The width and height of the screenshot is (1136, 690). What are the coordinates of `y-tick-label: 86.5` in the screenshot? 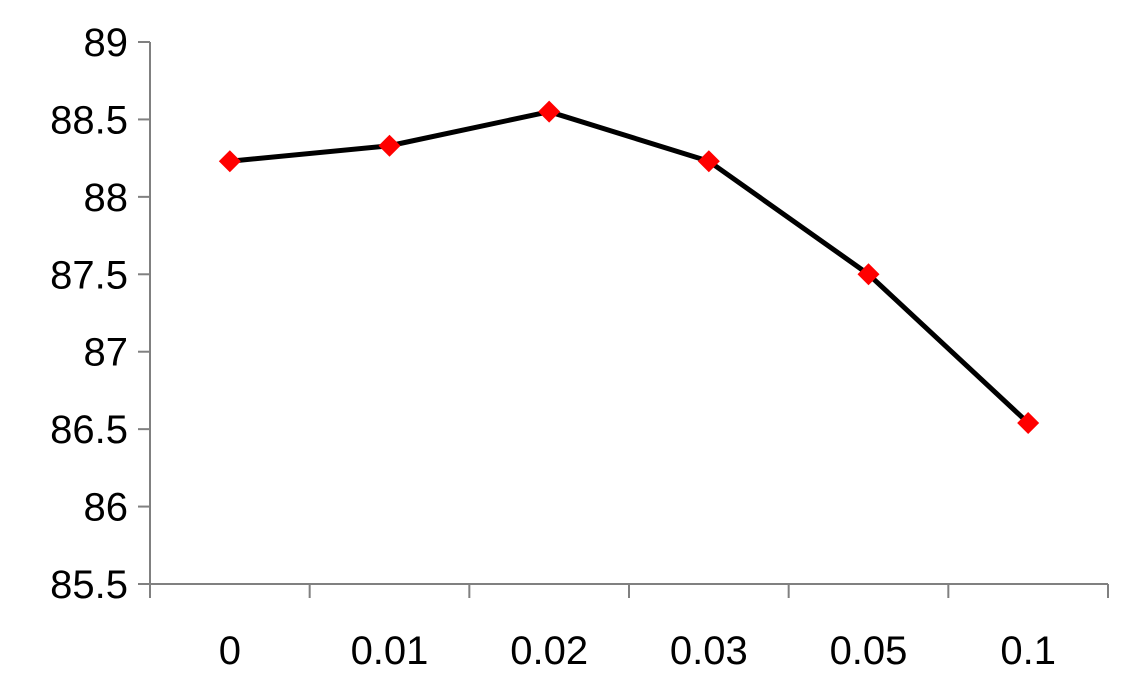 It's located at (89, 430).